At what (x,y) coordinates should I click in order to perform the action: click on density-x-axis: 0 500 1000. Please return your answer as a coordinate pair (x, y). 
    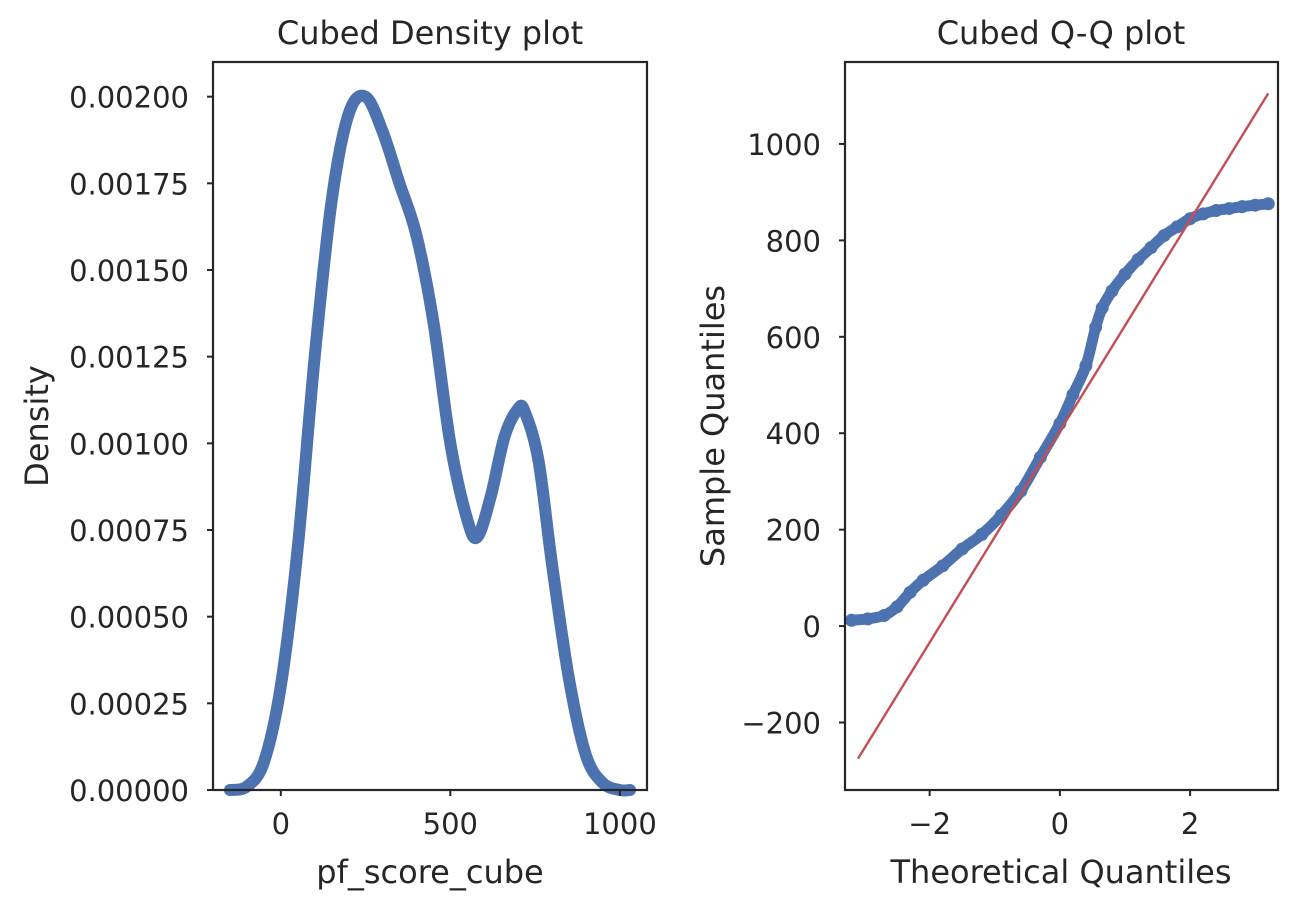
    Looking at the image, I should click on (464, 815).